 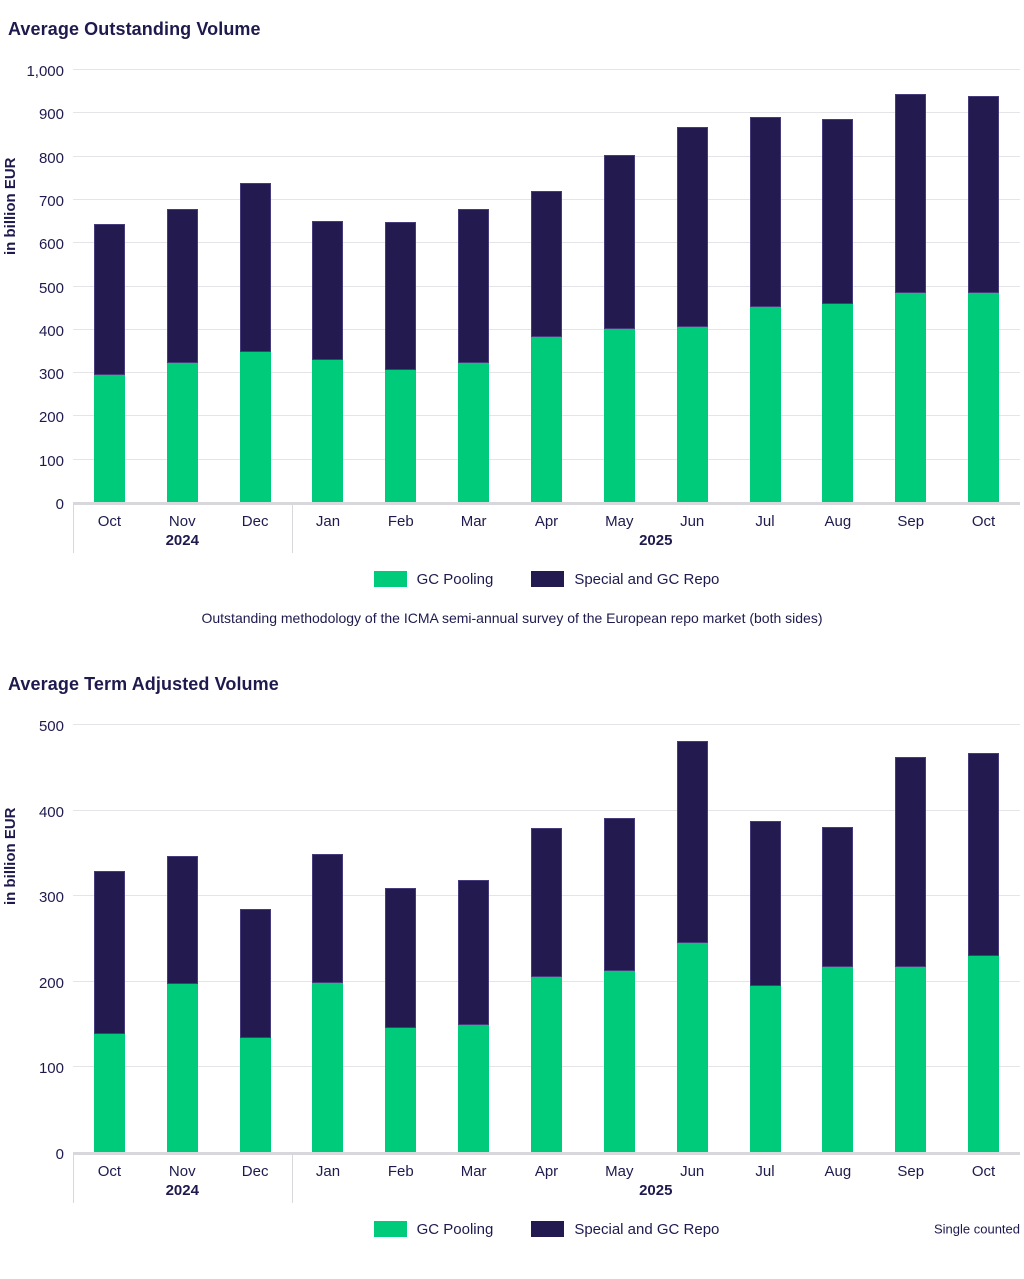 What do you see at coordinates (51, 418) in the screenshot?
I see `y-tick-label: 200` at bounding box center [51, 418].